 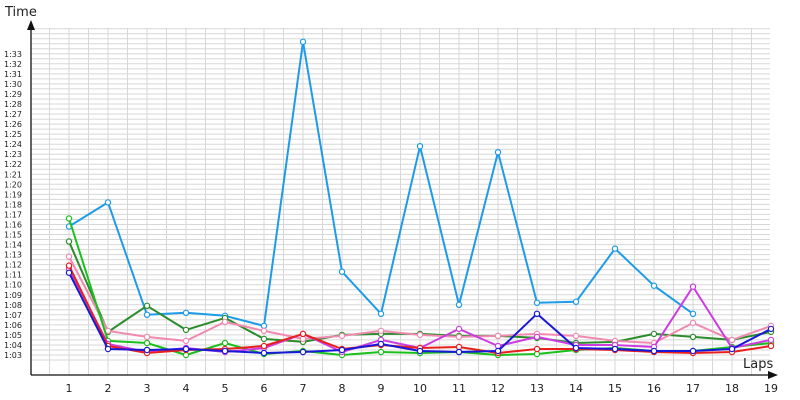 I want to click on y-tick-label: 1:25, so click(x=13, y=134).